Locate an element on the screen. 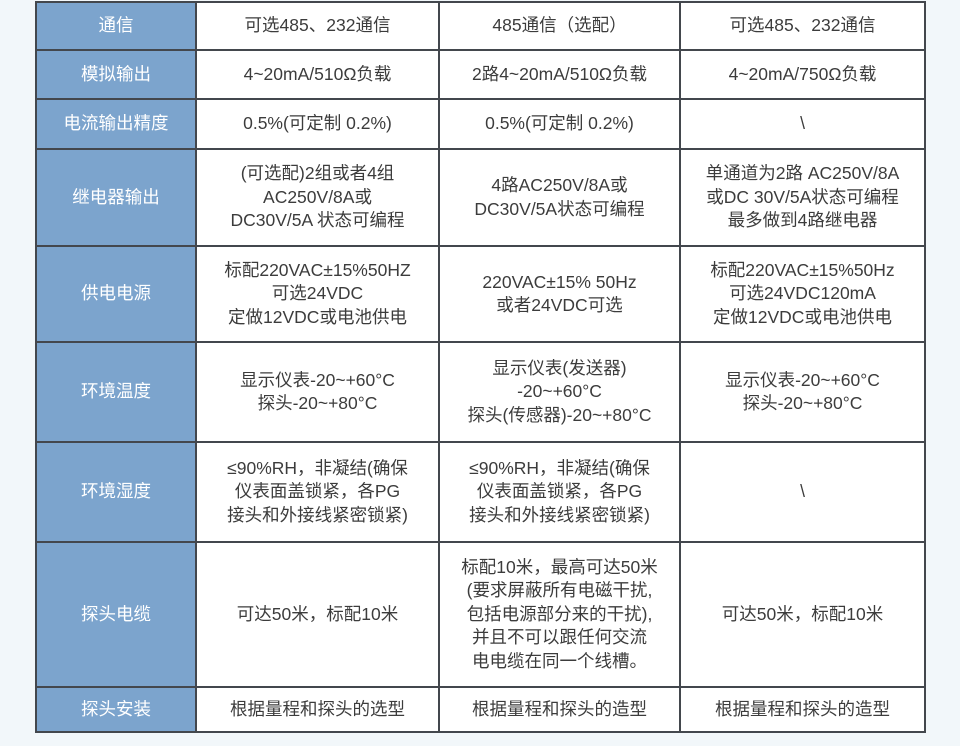 This screenshot has height=746, width=960. spec-line: 或者24VDC可选 is located at coordinates (559, 305).